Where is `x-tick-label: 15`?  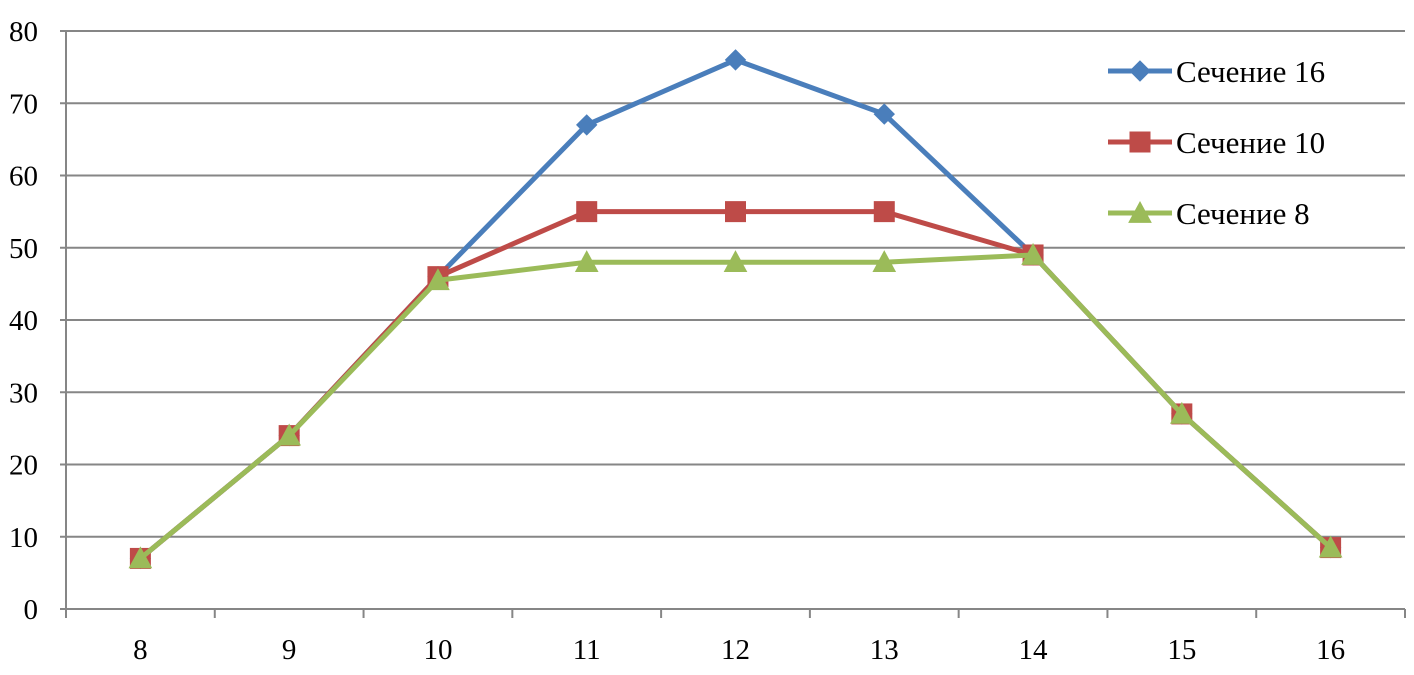 x-tick-label: 15 is located at coordinates (1181, 650).